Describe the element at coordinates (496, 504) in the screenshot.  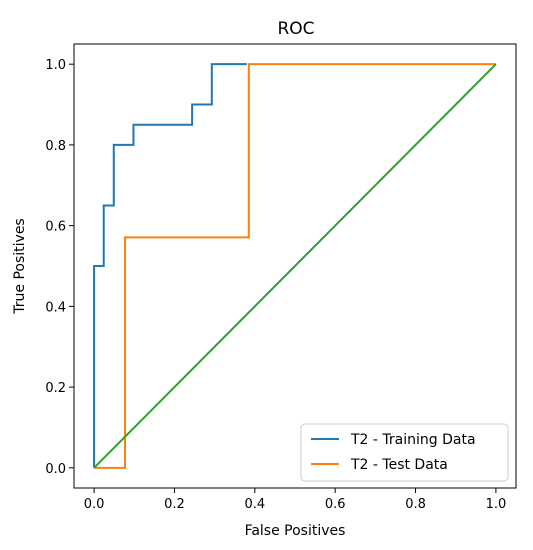
I see `x-tick-label: 1.0` at that location.